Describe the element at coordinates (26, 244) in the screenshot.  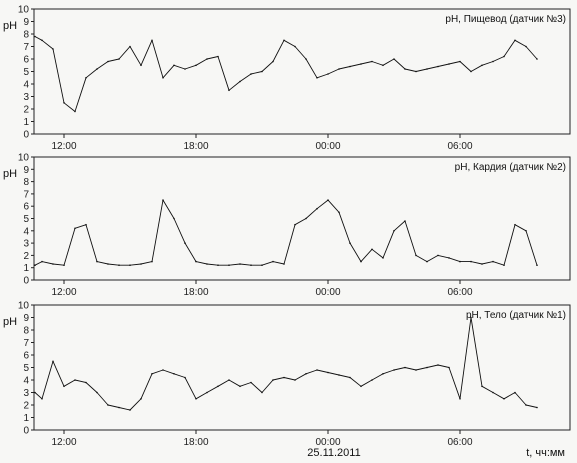
I see `y-tick-label: 3` at that location.